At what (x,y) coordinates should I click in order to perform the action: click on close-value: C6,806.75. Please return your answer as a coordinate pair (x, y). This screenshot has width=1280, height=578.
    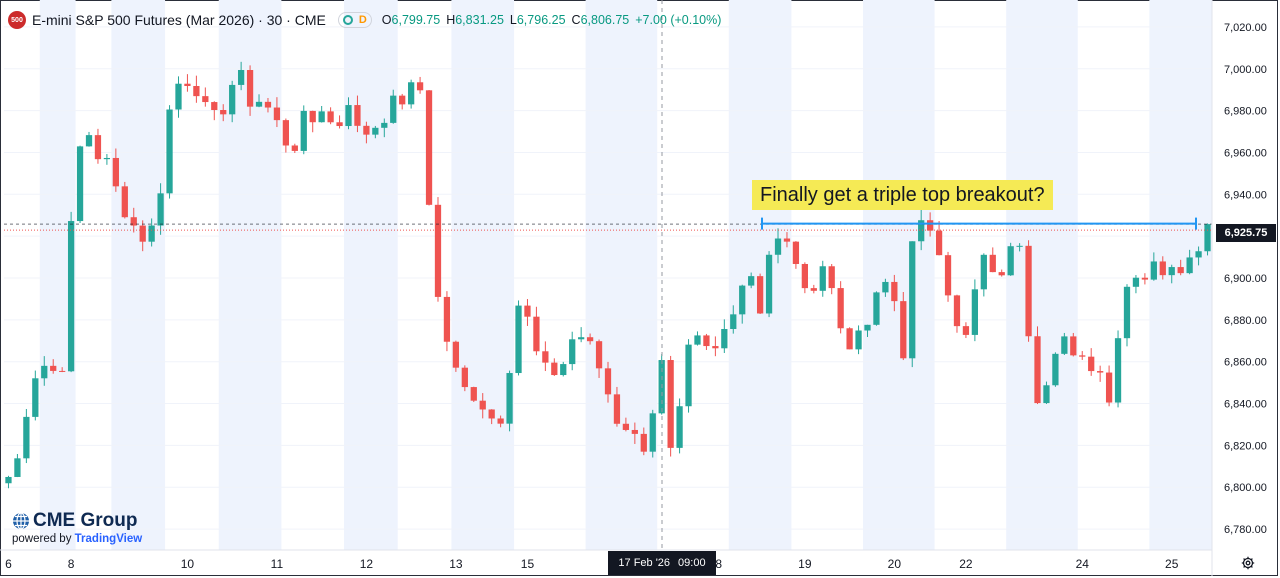
    Looking at the image, I should click on (600, 20).